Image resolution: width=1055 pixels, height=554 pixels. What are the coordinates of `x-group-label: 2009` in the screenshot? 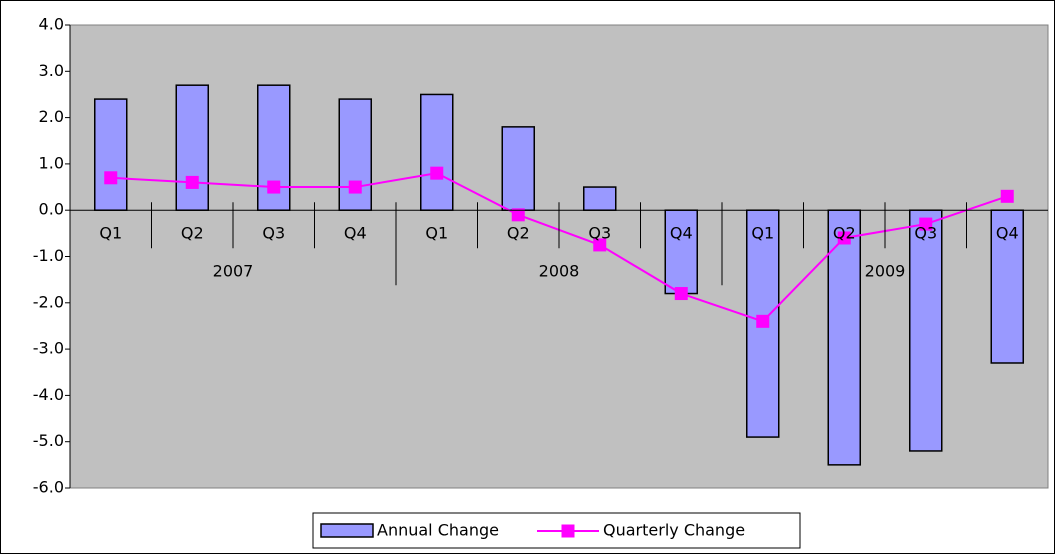 It's located at (885, 271).